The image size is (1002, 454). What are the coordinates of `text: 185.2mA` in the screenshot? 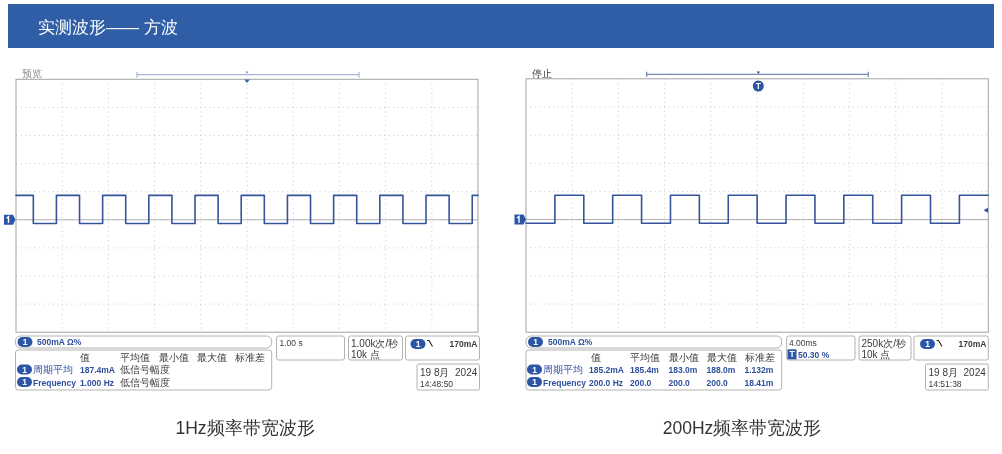 It's located at (606, 370).